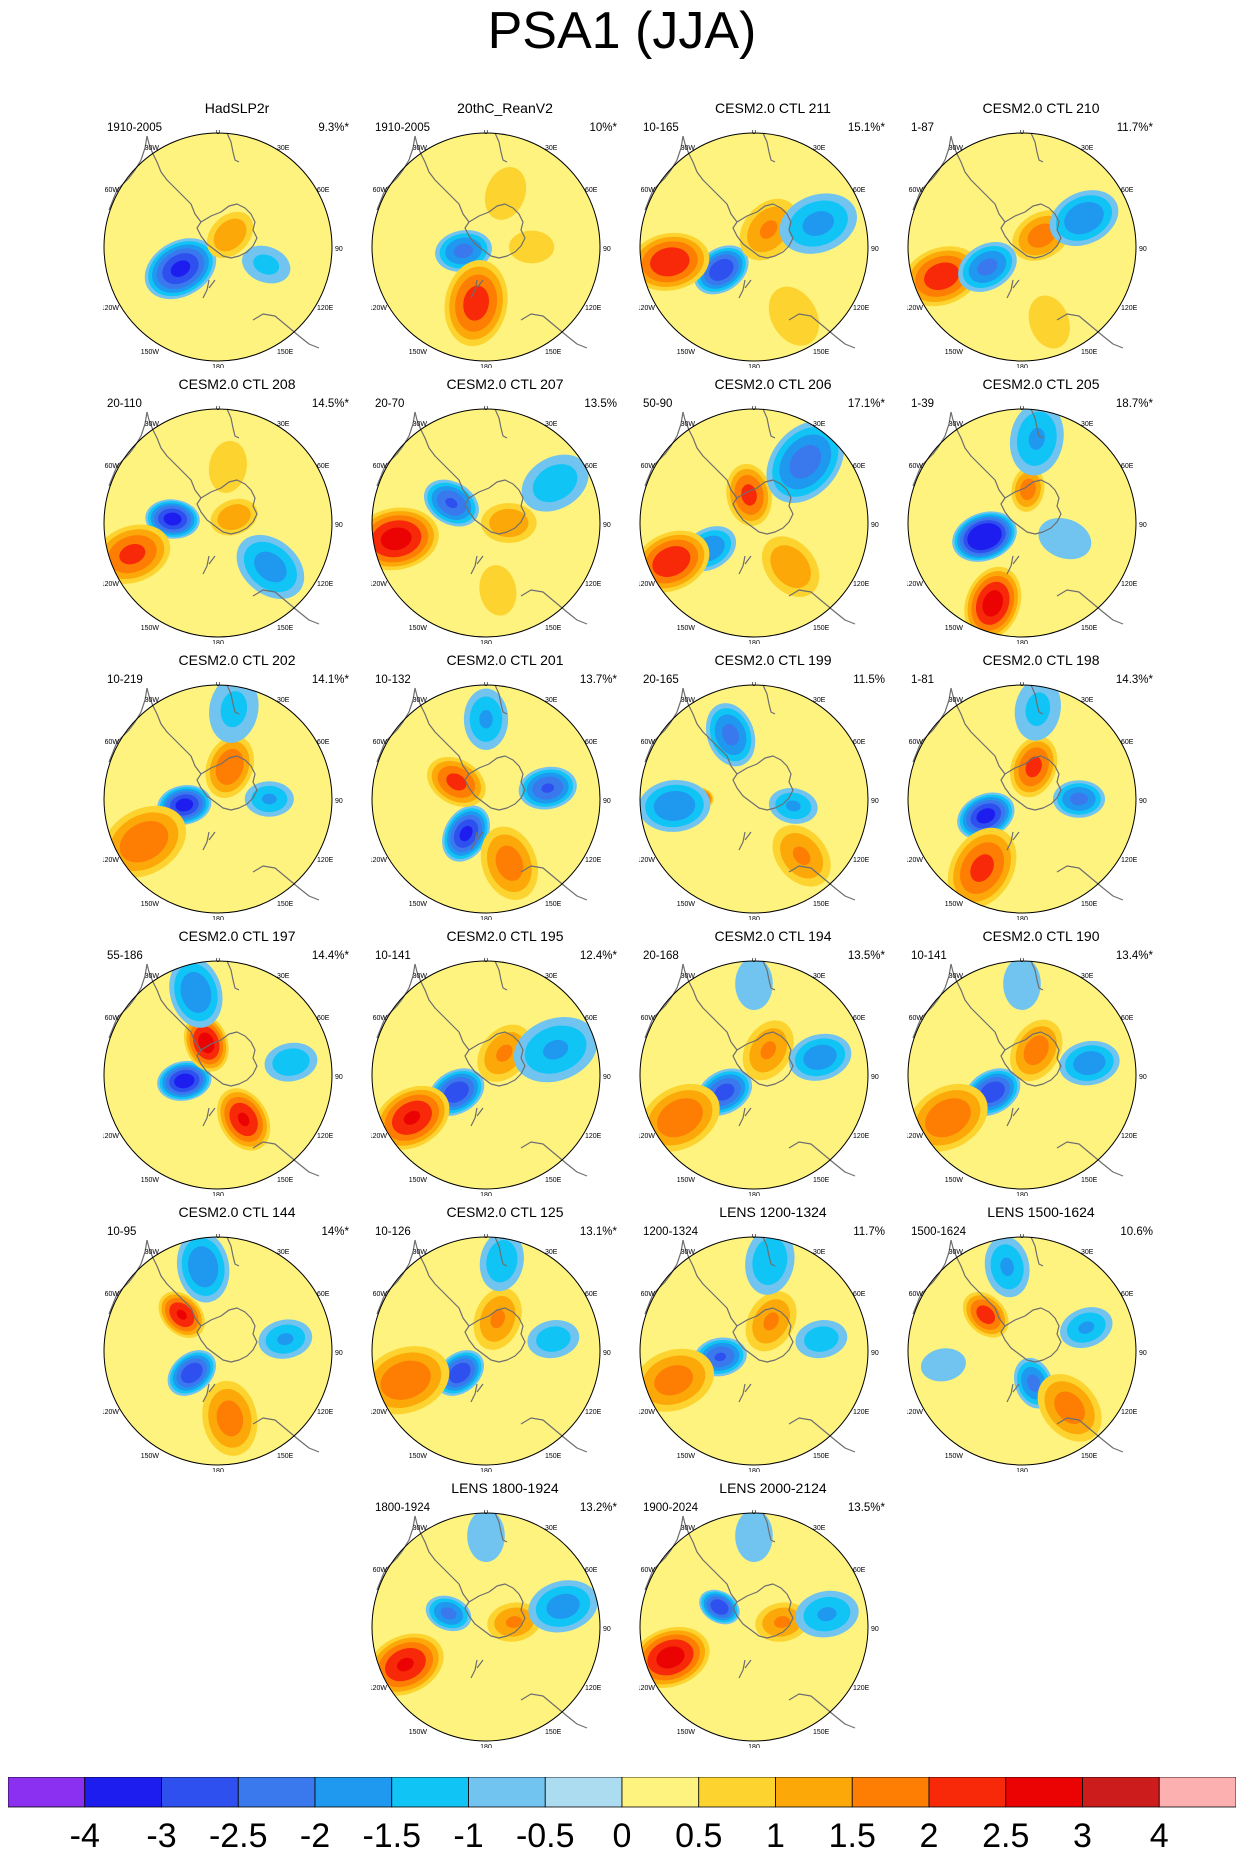 The width and height of the screenshot is (1244, 1860). Describe the element at coordinates (1136, 1232) in the screenshot. I see `panel-variance: 10.6%` at that location.